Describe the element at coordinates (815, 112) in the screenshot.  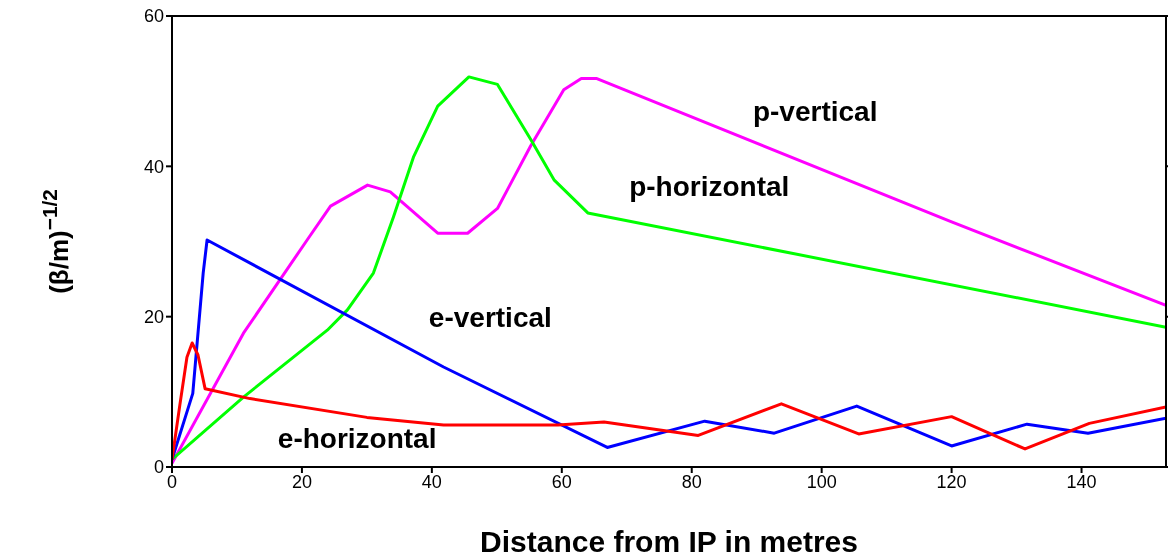
I see `series-label: p-vertical` at that location.